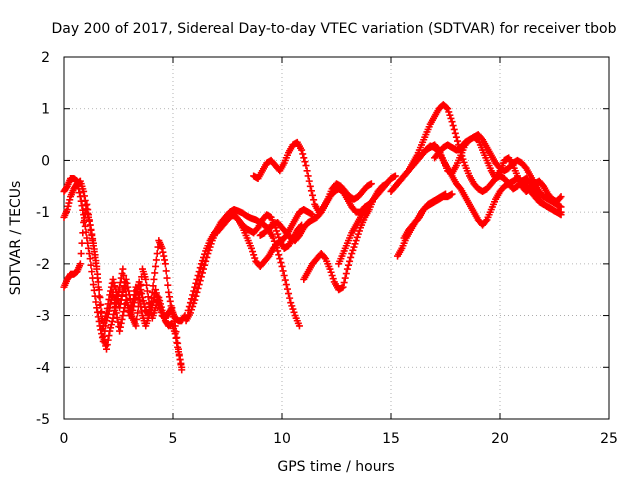  Describe the element at coordinates (16, 238) in the screenshot. I see `y-axis-label: SDTVAR / TECUs` at that location.